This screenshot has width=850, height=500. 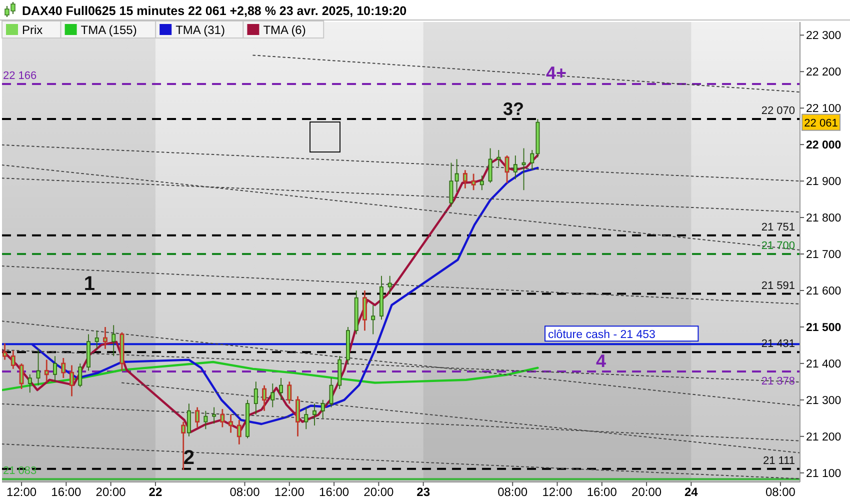 I want to click on y-tick-label: 21 400, so click(x=824, y=364).